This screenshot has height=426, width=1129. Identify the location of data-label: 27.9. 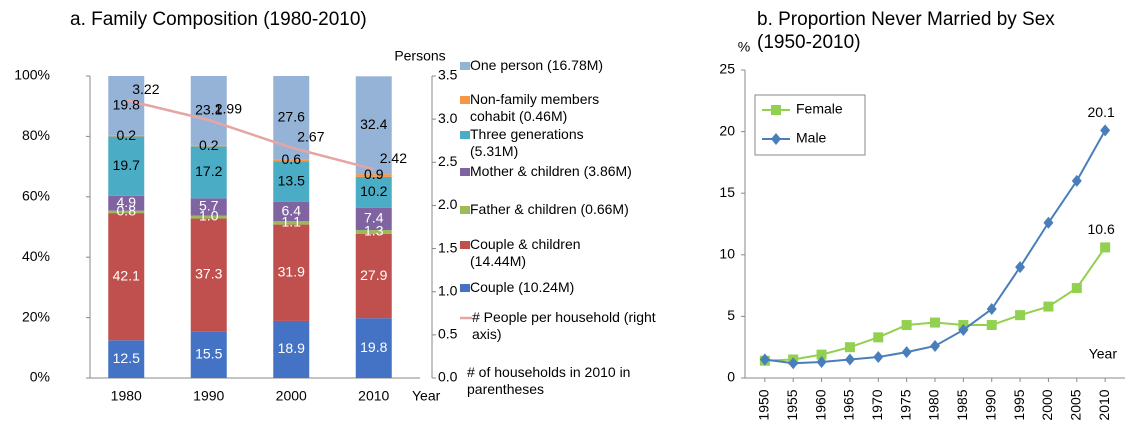
(373, 275).